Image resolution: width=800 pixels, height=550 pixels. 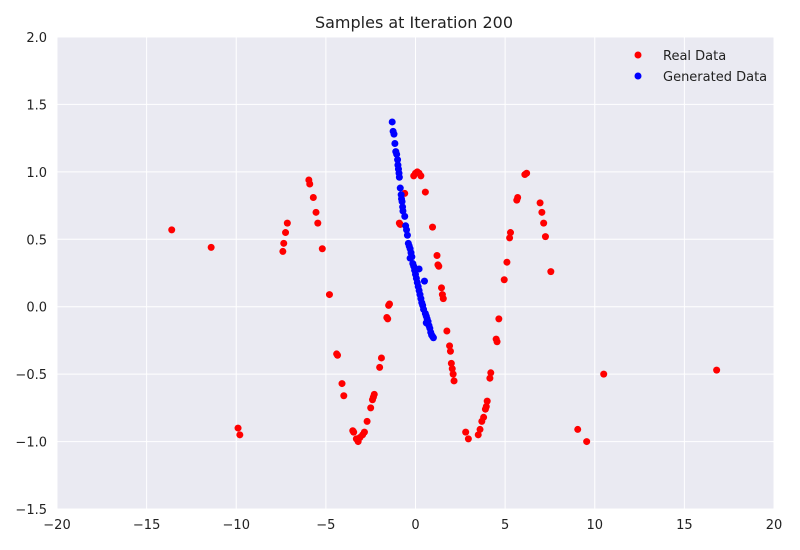 I want to click on legend-marker-generated-data, so click(x=638, y=76).